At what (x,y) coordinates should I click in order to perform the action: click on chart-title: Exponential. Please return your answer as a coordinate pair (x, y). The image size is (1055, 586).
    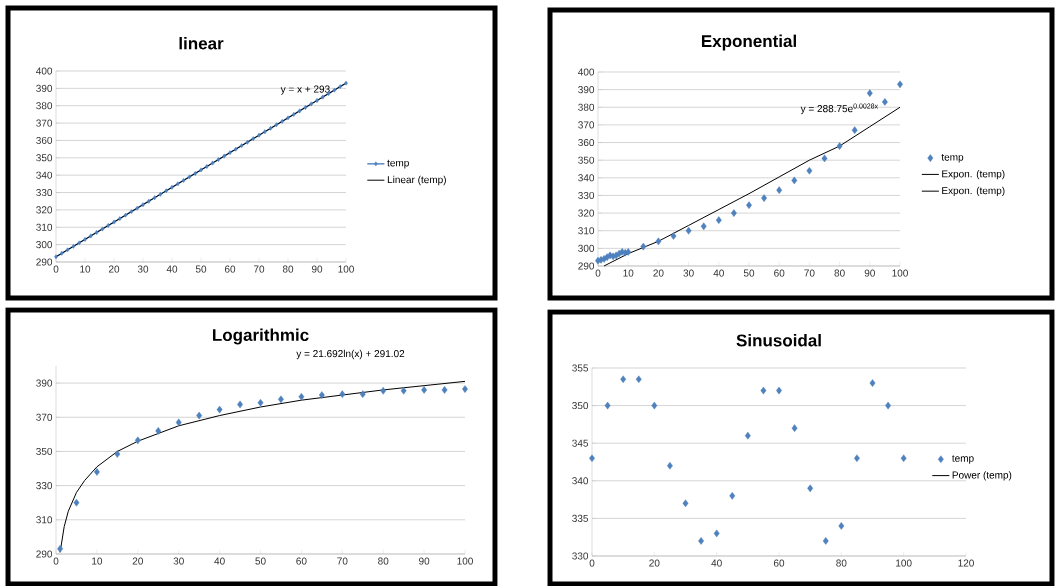
    Looking at the image, I should click on (748, 42).